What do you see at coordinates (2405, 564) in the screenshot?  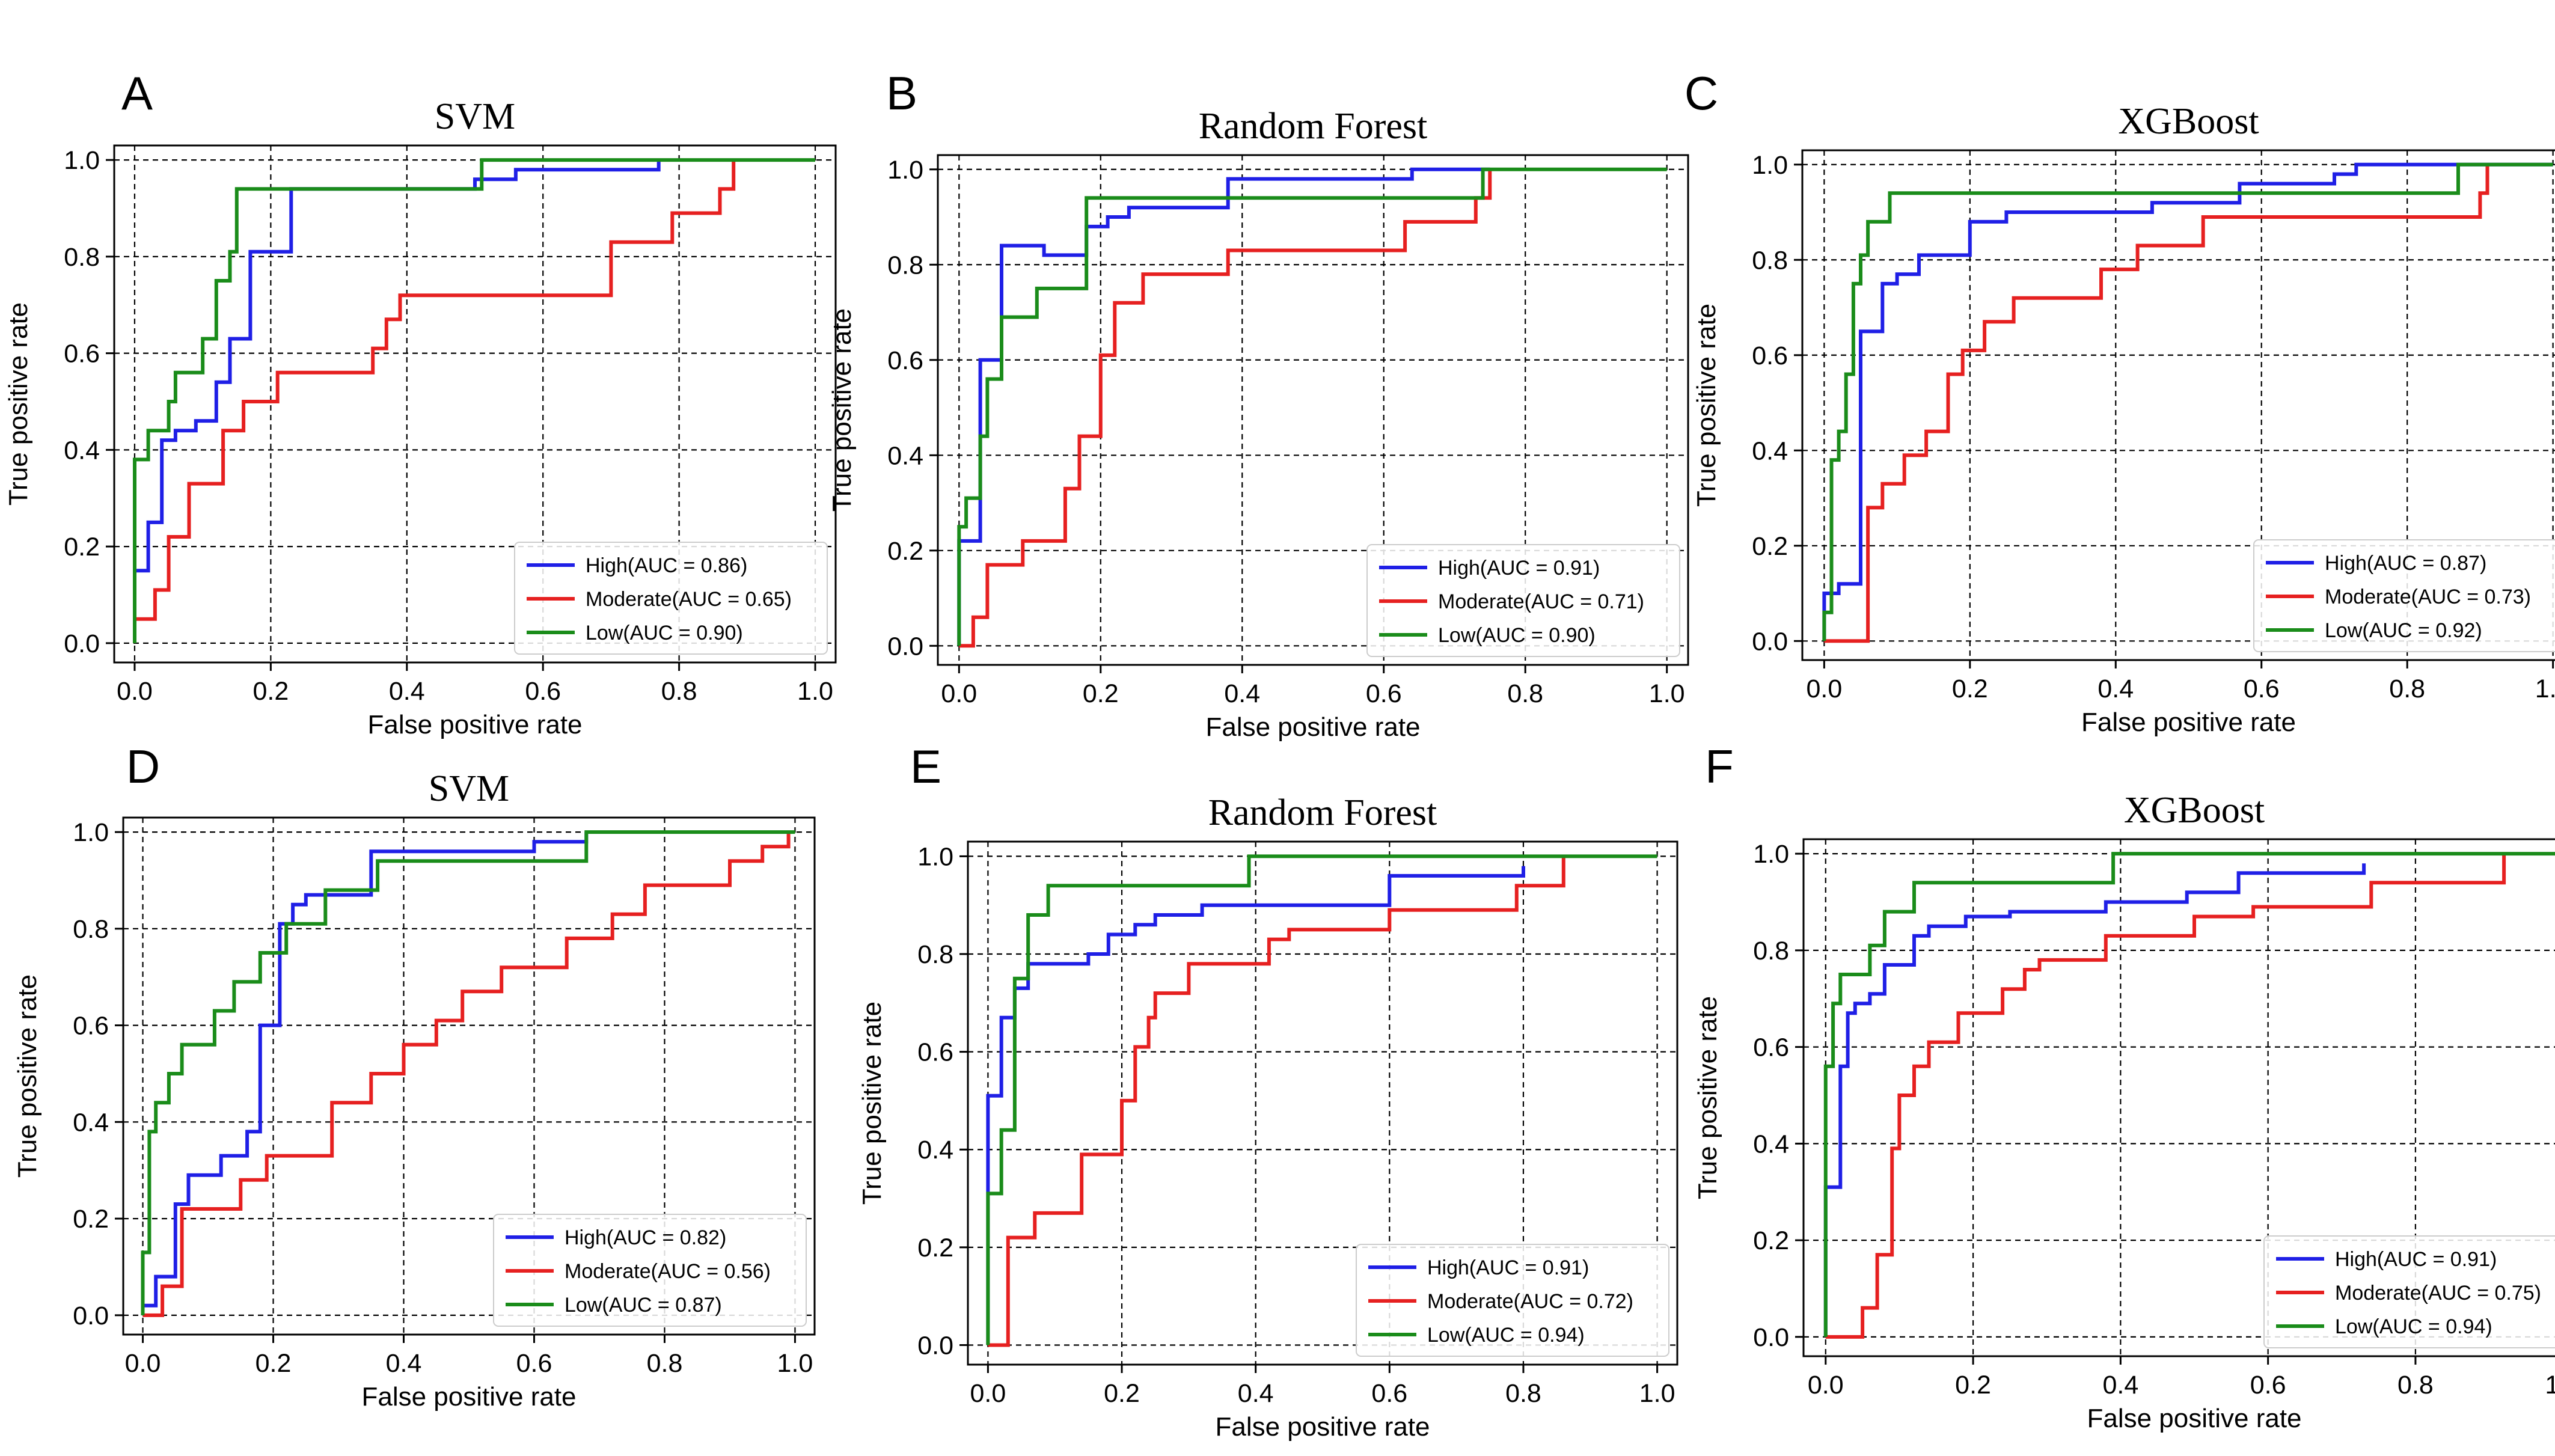 I see `legend-label-high: High(AUC = 0.87)` at bounding box center [2405, 564].